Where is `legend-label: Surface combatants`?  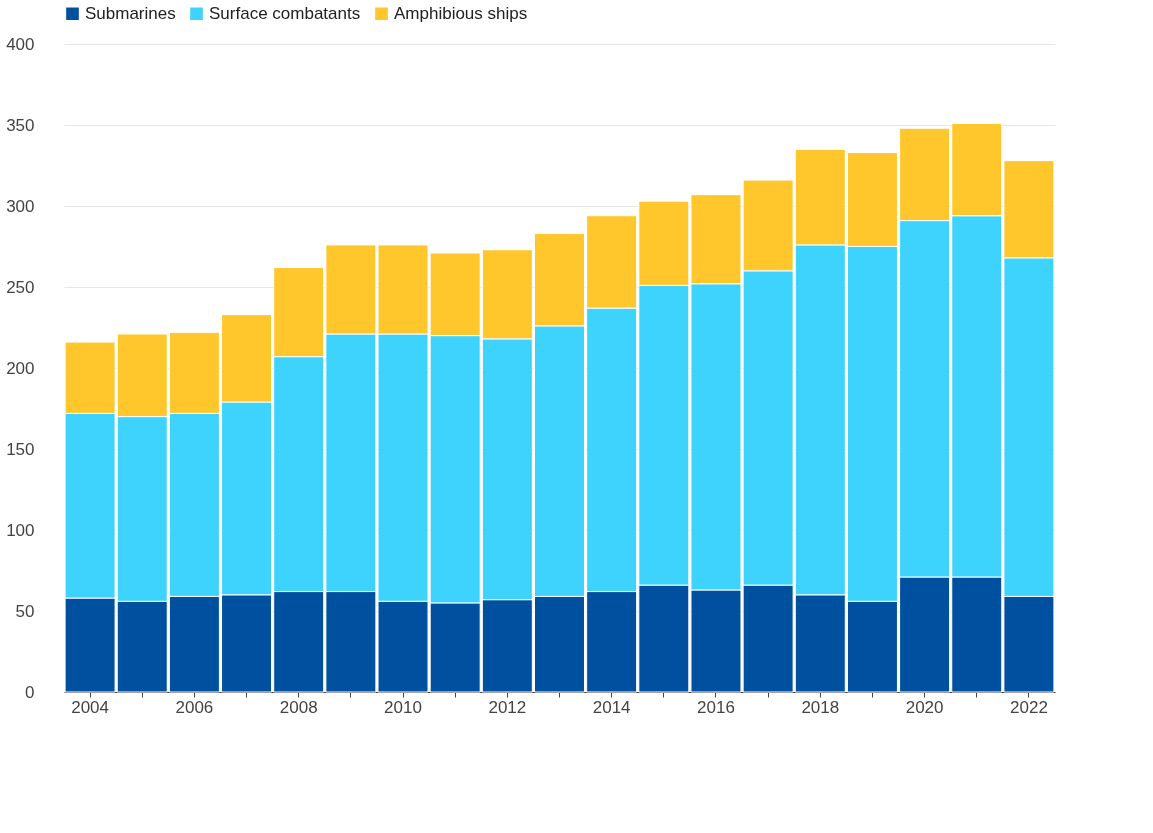
legend-label: Surface combatants is located at coordinates (285, 13).